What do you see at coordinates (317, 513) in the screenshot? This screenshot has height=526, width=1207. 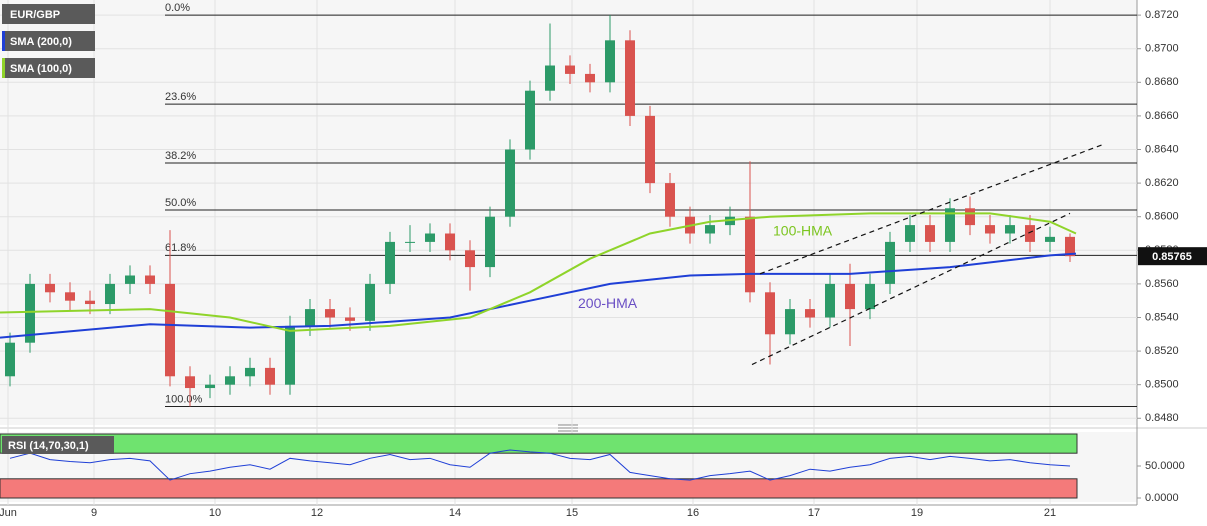 I see `x-tick-label: 12` at bounding box center [317, 513].